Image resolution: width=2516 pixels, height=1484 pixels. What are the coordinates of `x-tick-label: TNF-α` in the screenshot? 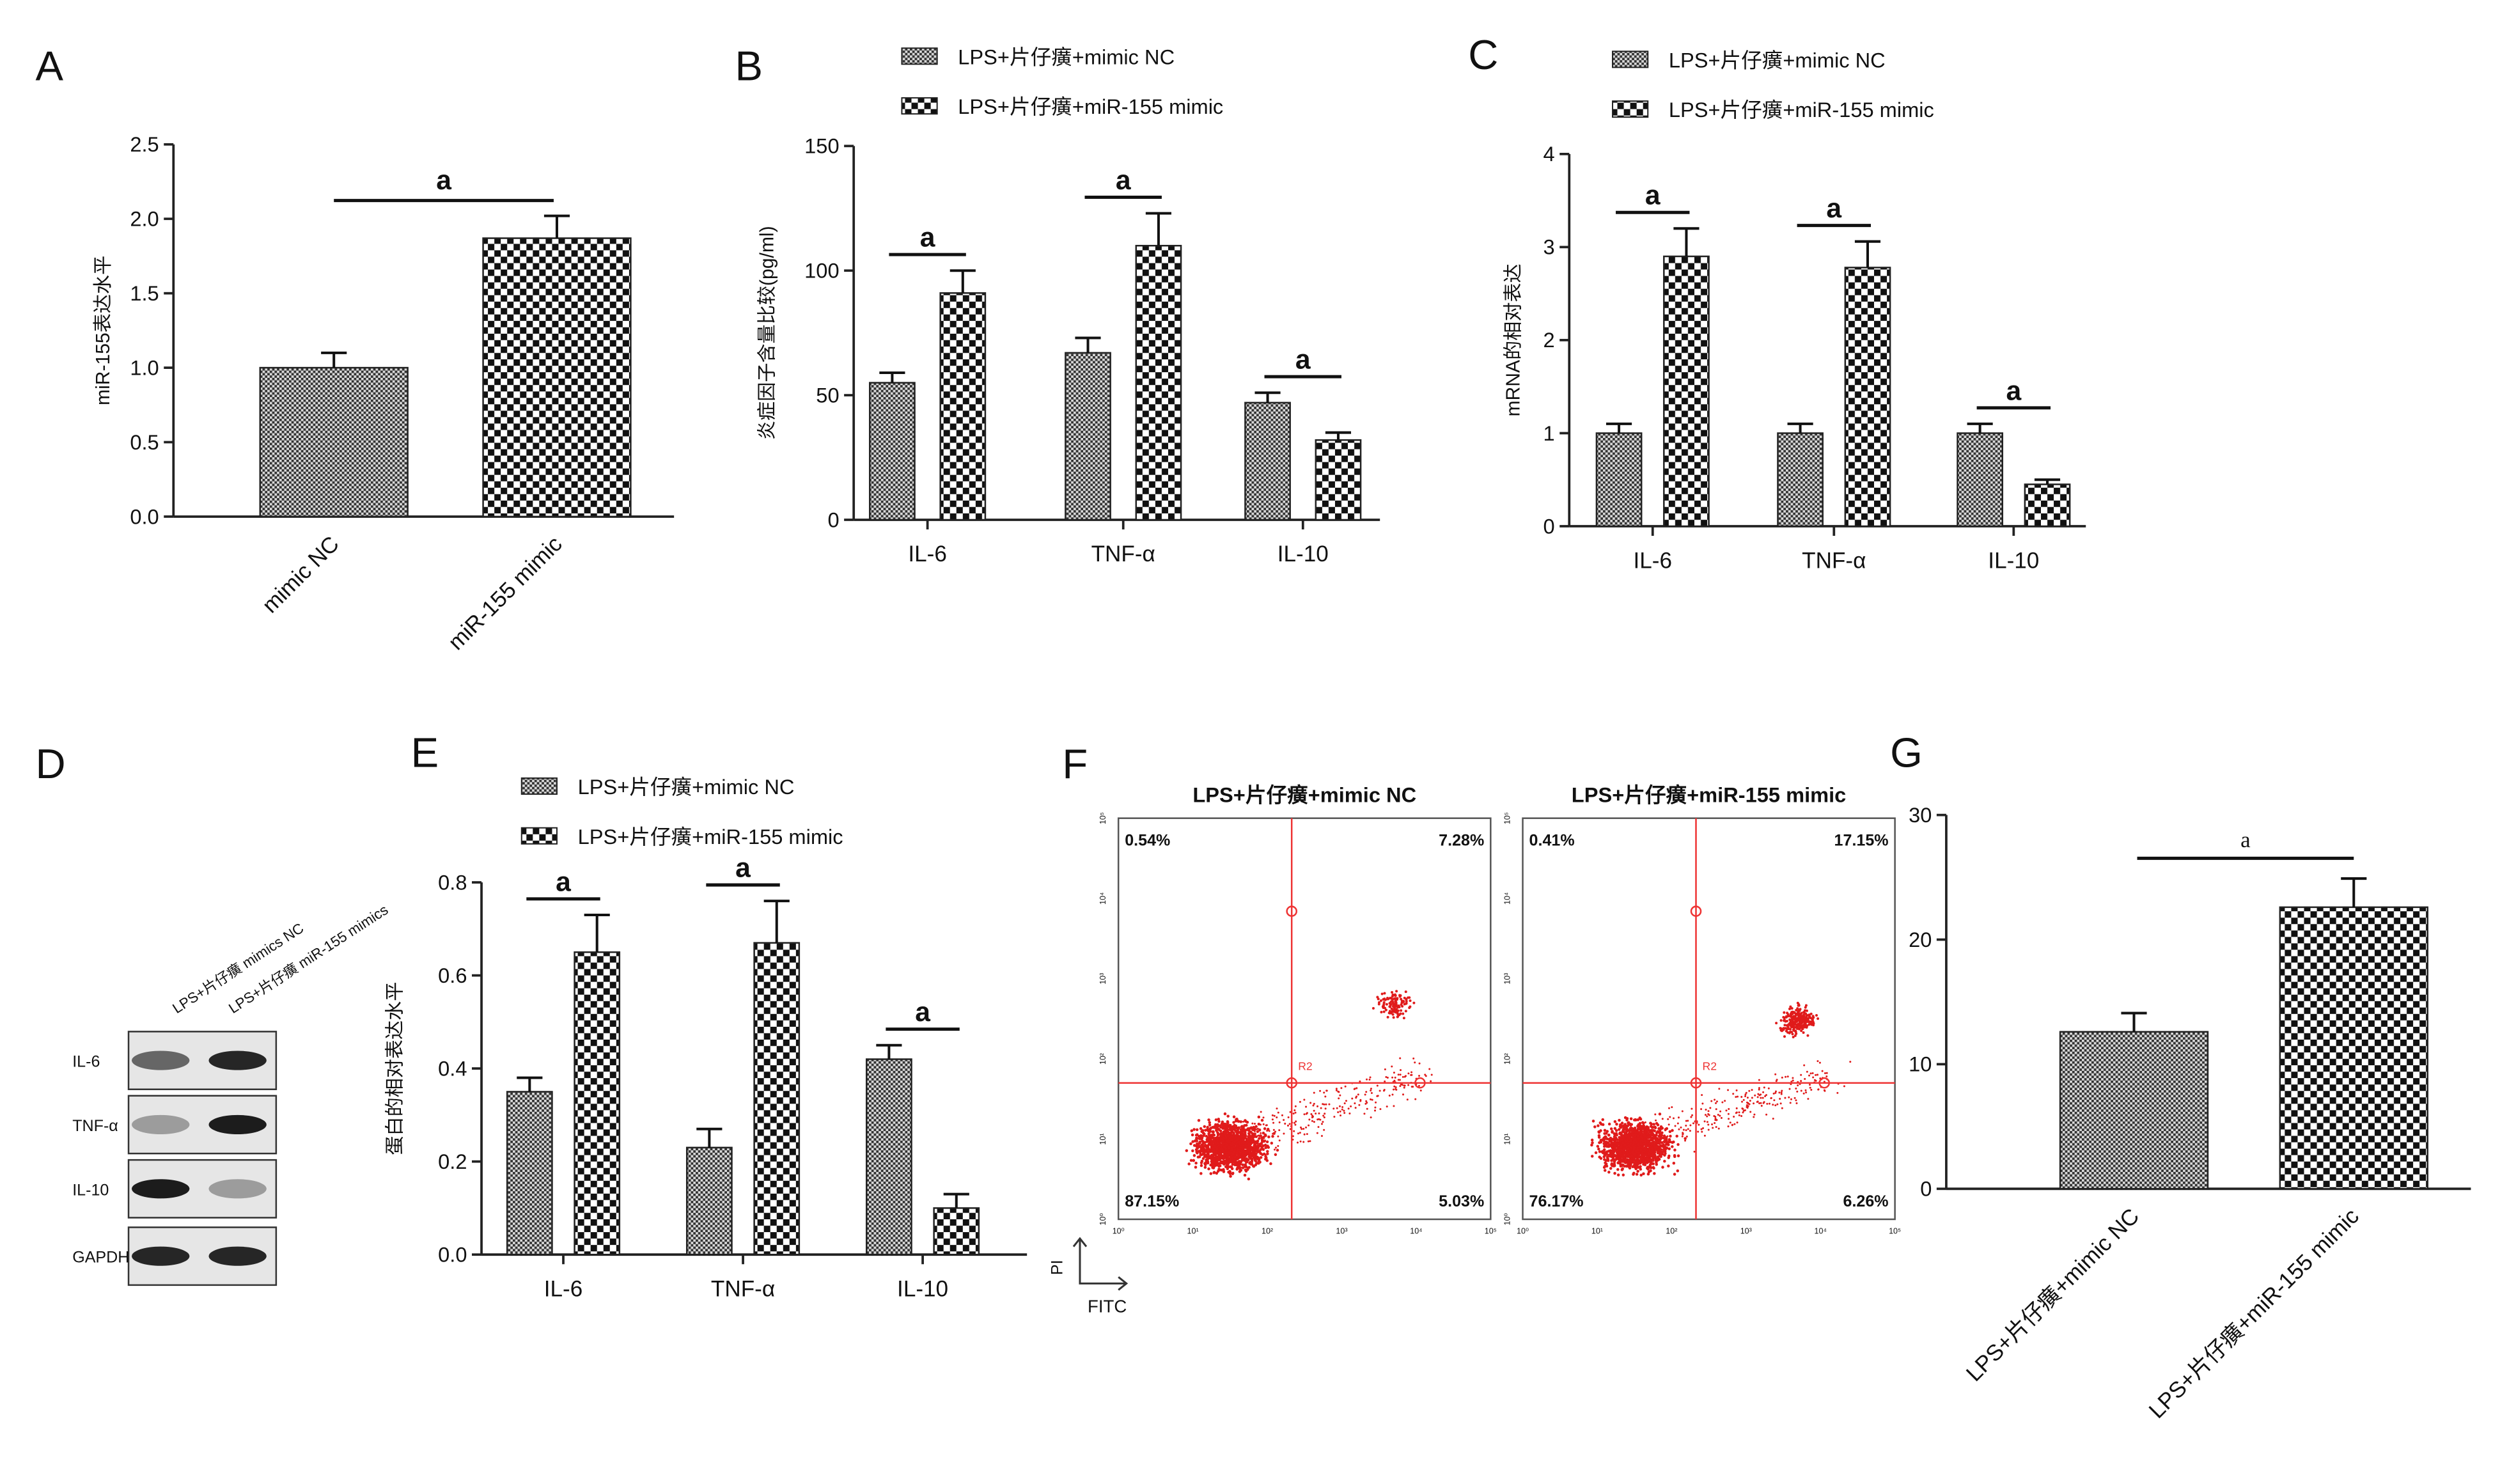 It's located at (1834, 560).